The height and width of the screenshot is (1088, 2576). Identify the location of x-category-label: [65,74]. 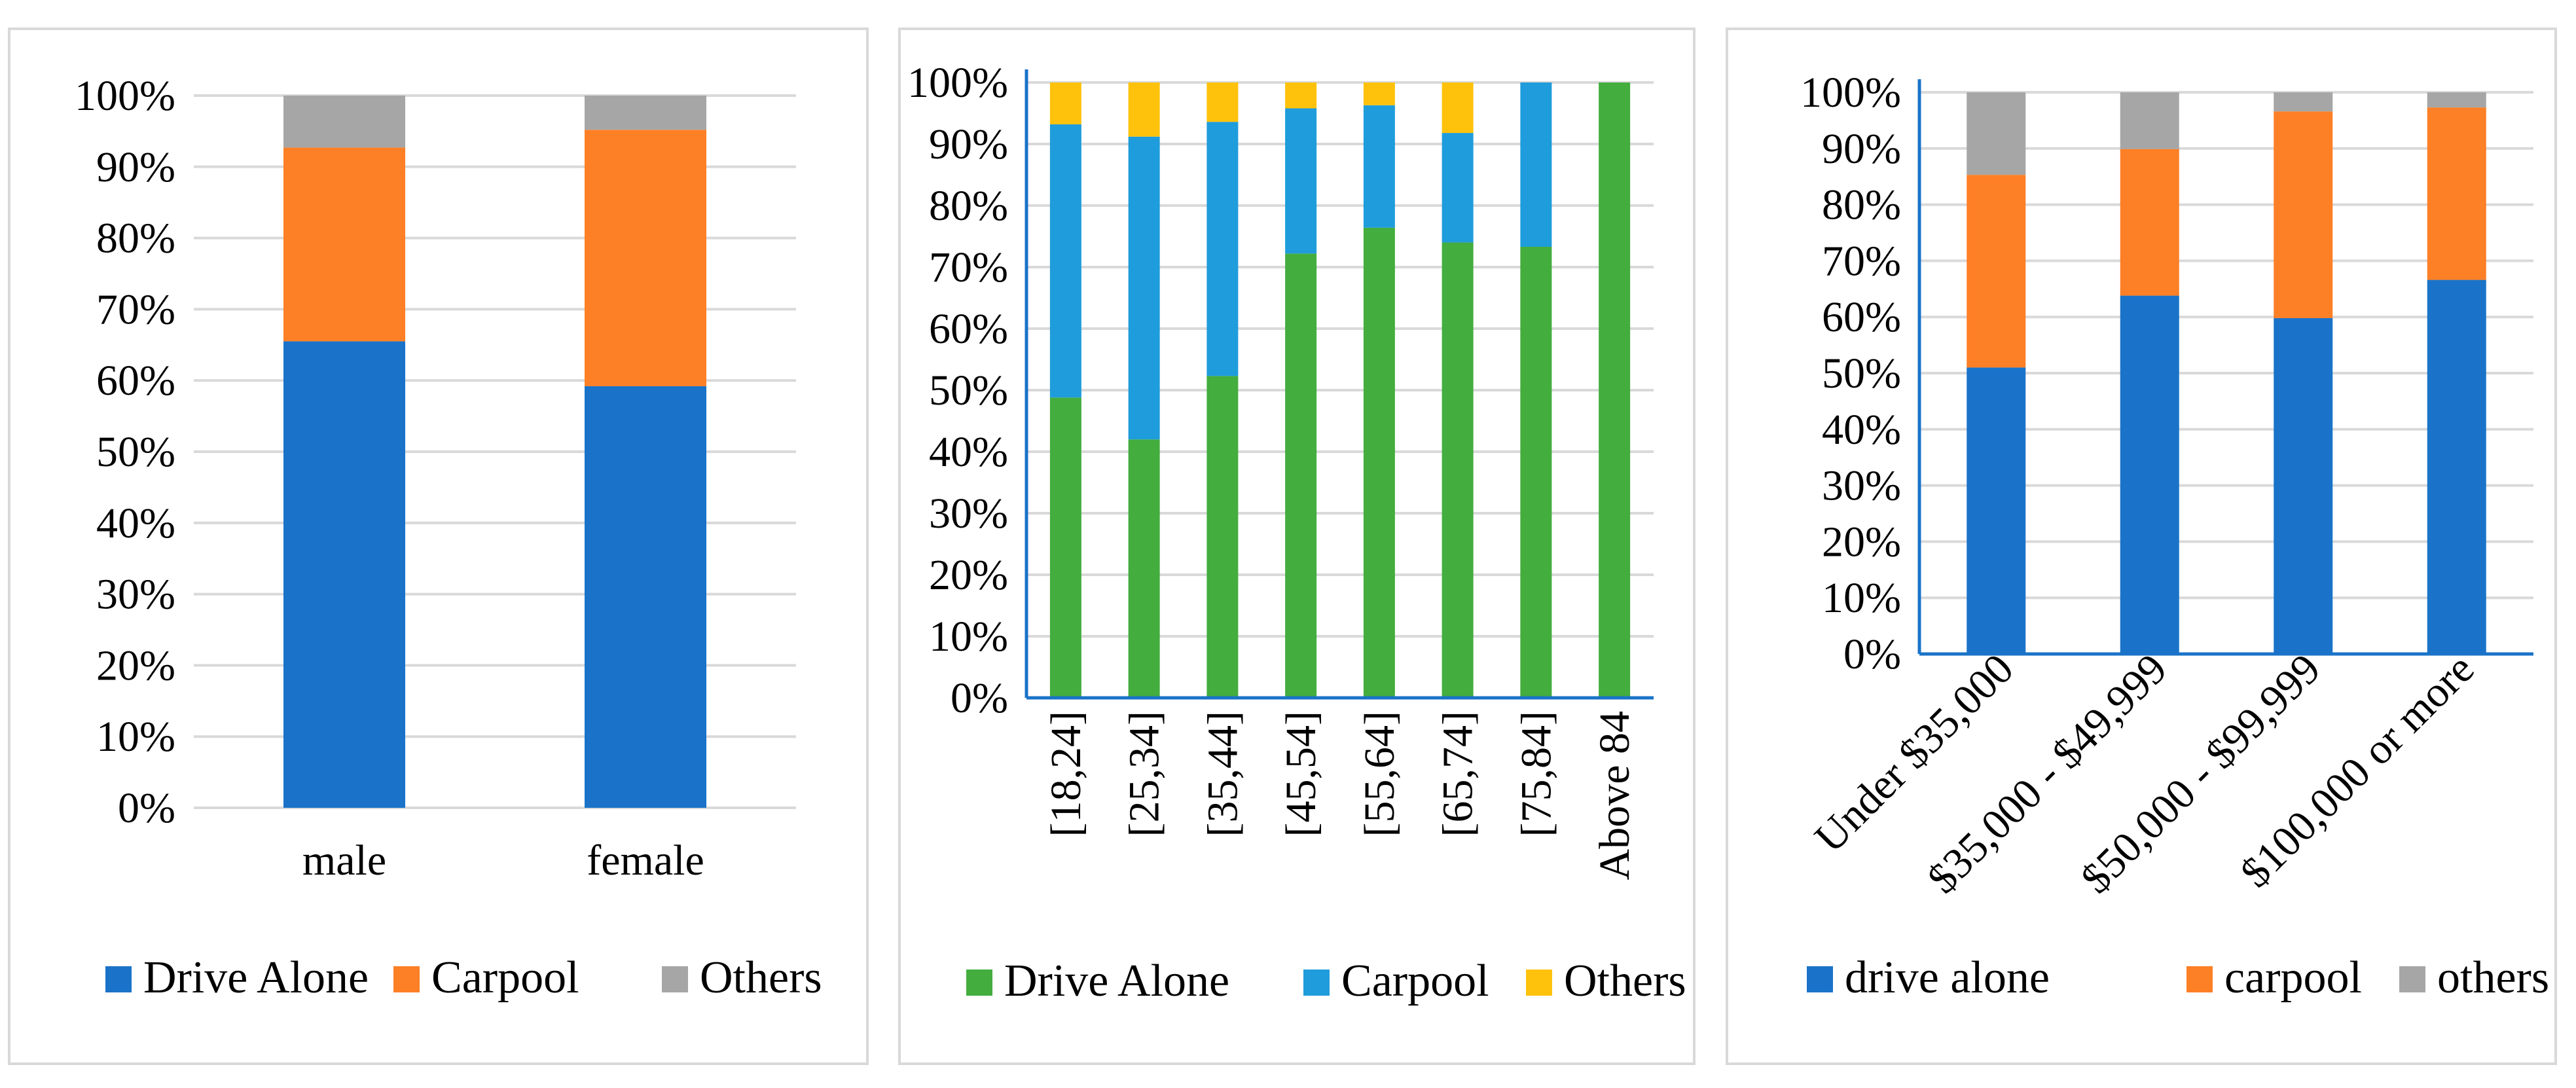
(1458, 774).